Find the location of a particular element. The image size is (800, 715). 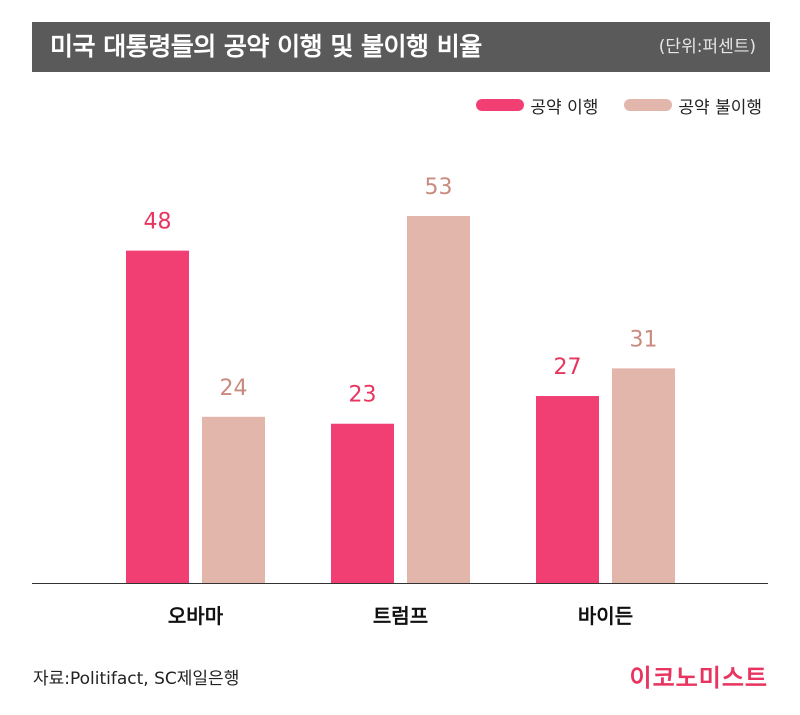

legend-label-unfulfilled: 공약 불이행 is located at coordinates (720, 107).